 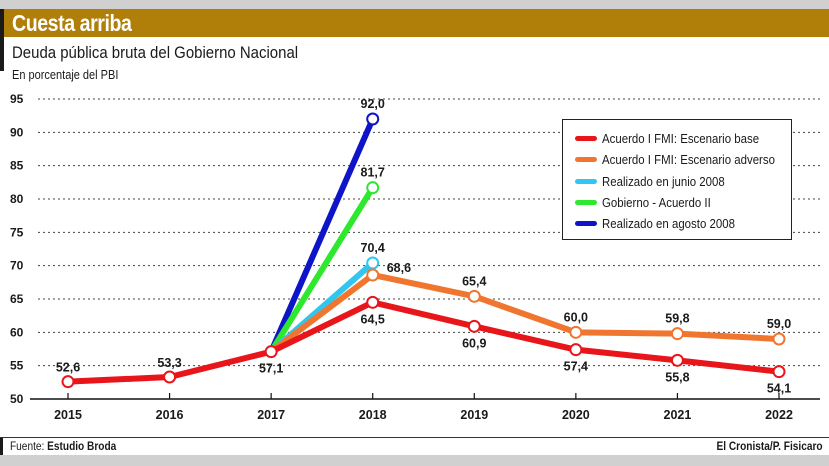 I want to click on x-axis: 2015 2016 2017 2018 2019 2020 2021 2022, so click(x=425, y=407).